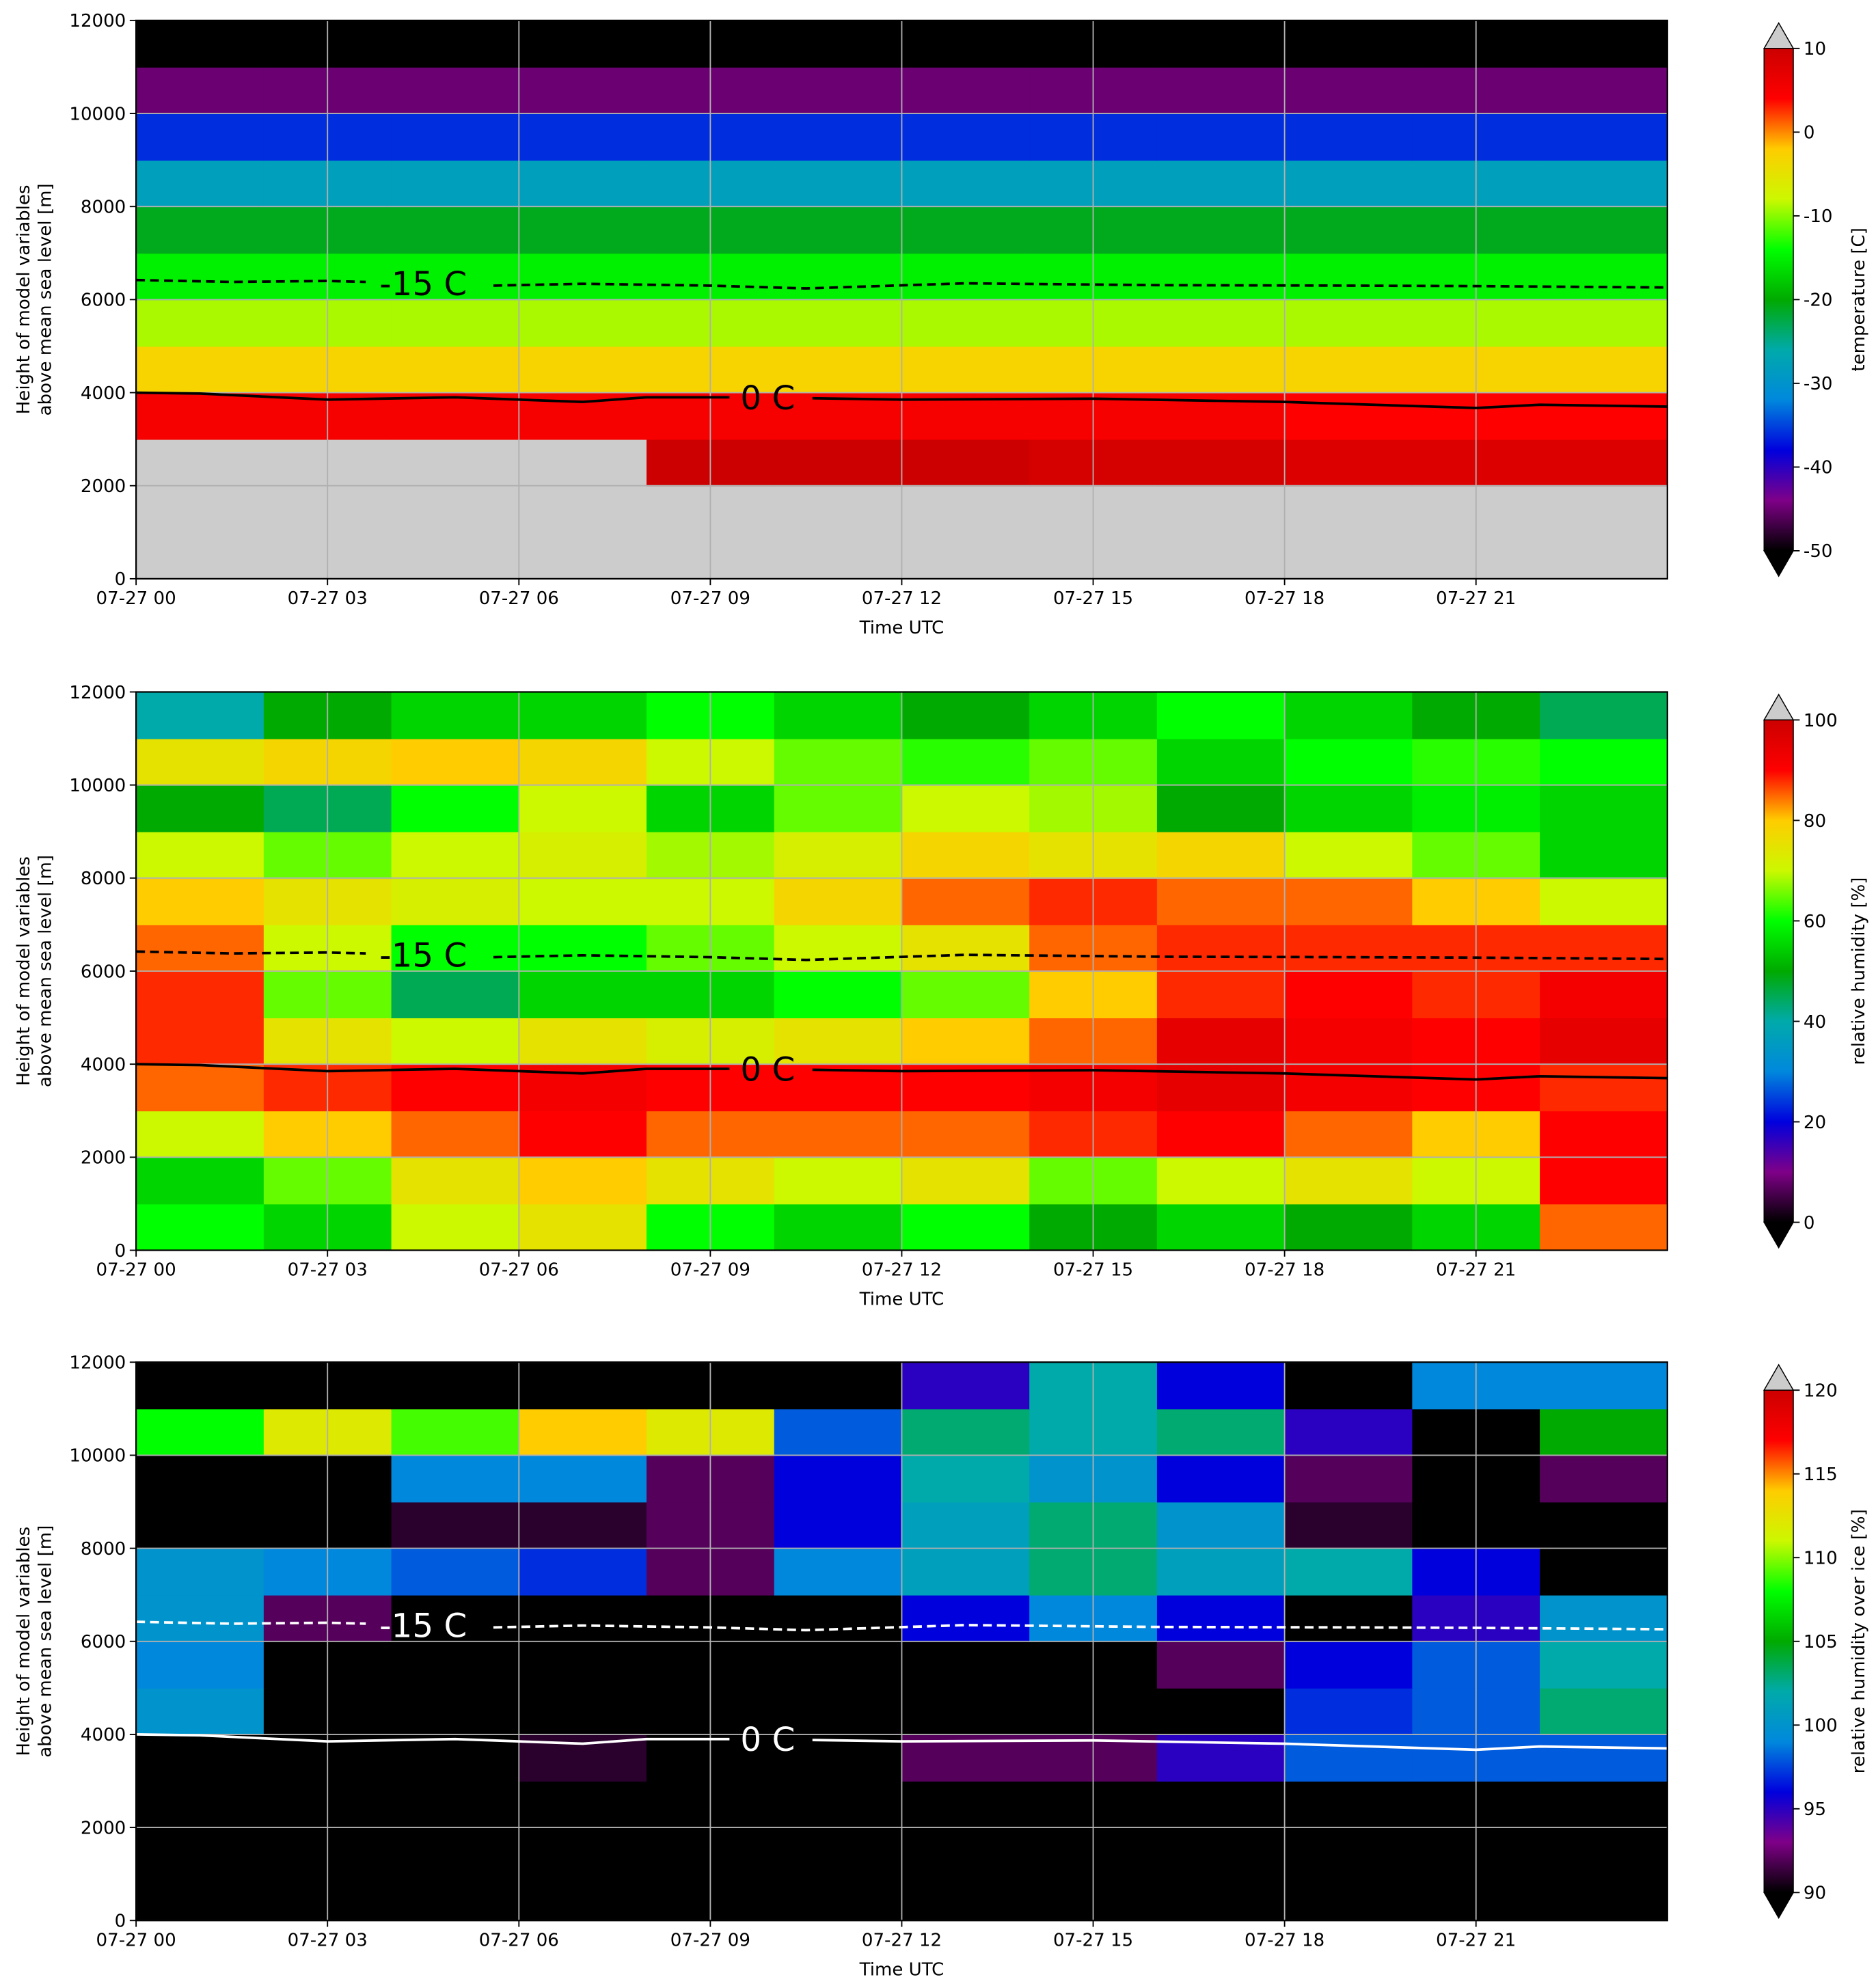 Image resolution: width=1876 pixels, height=1988 pixels. Describe the element at coordinates (1779, 1377) in the screenshot. I see `colorbar-over` at that location.